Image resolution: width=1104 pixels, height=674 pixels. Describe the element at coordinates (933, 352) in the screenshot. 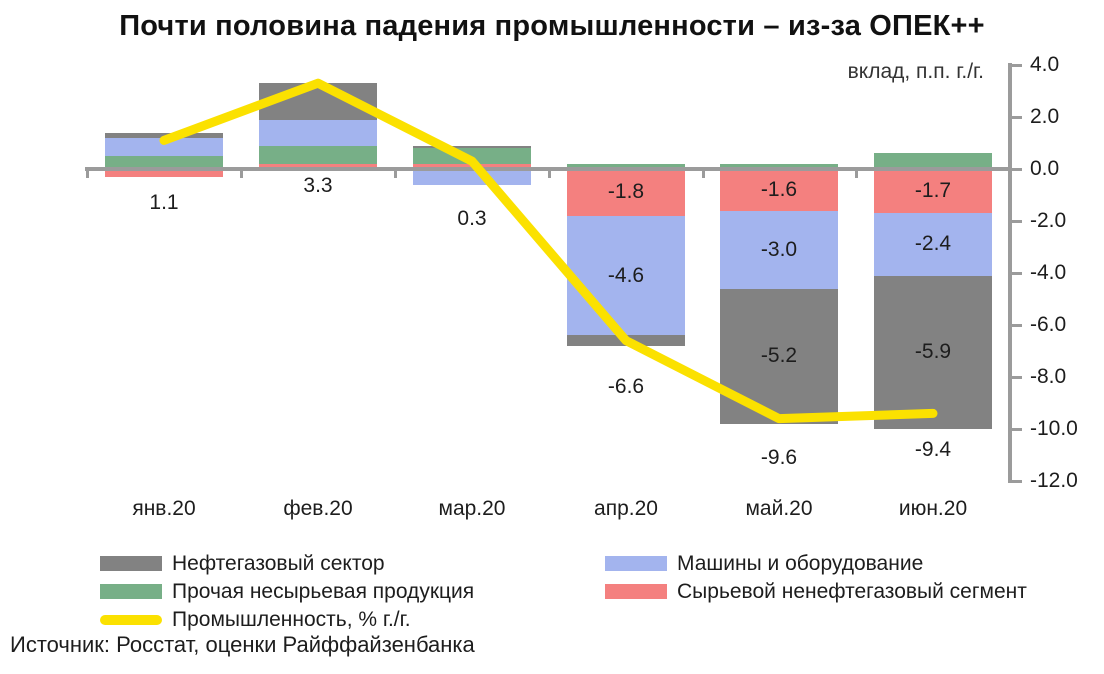

I see `segment-value-label: -5.9` at that location.